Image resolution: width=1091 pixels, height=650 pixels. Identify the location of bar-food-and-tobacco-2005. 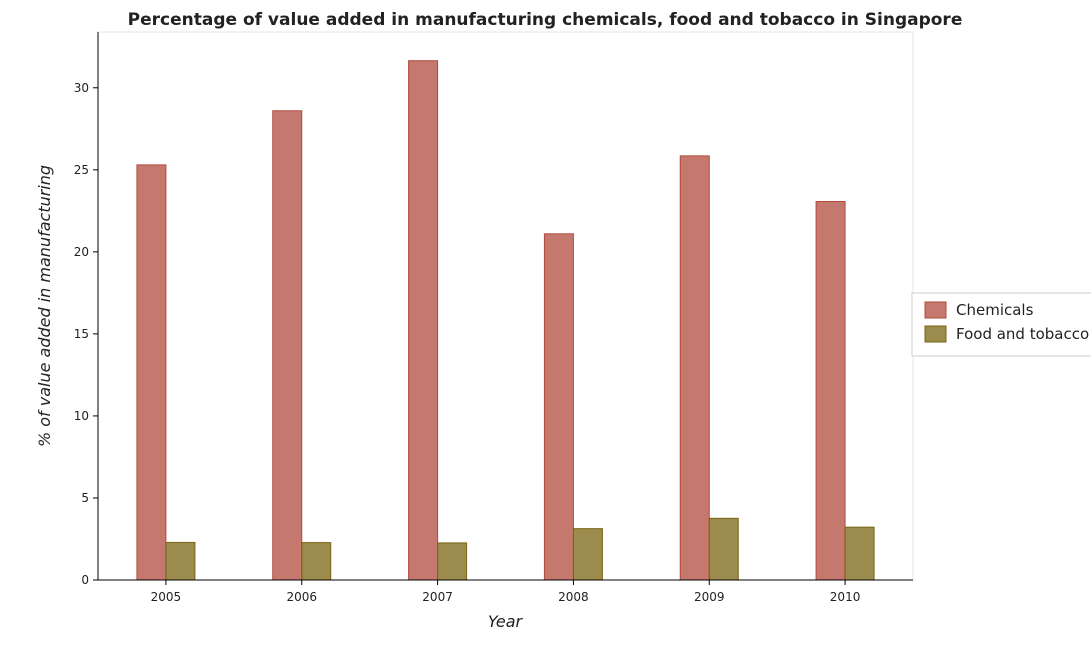
(180, 561).